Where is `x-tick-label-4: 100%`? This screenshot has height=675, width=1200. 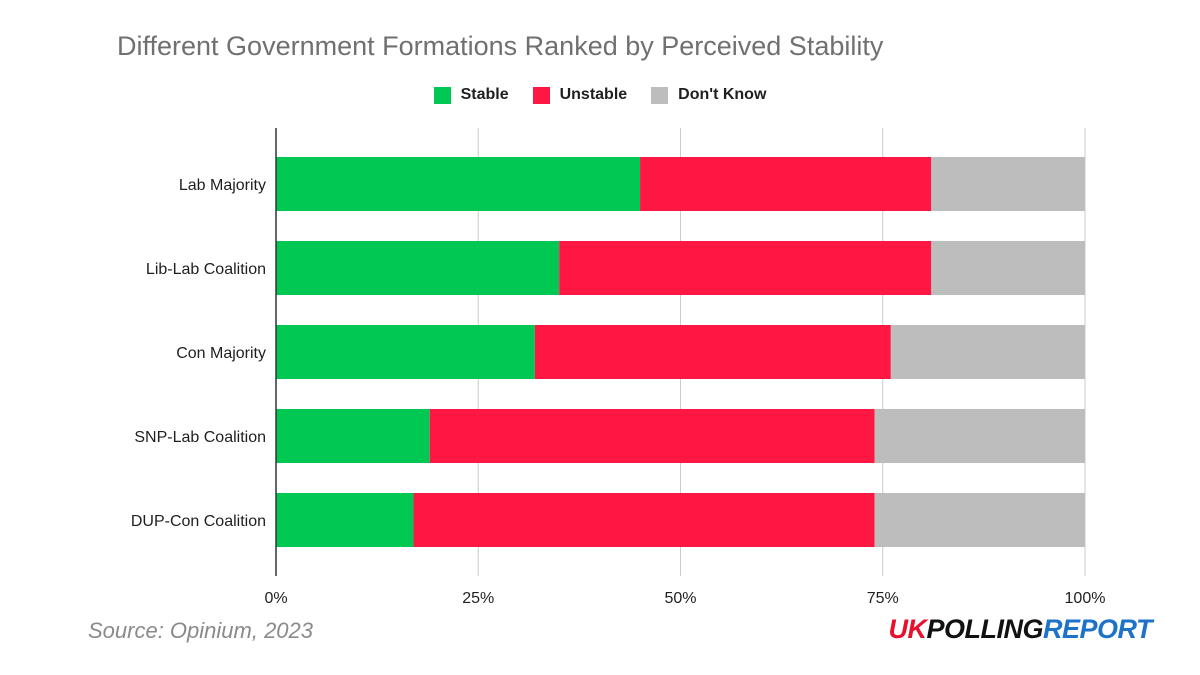
x-tick-label-4: 100% is located at coordinates (1085, 598).